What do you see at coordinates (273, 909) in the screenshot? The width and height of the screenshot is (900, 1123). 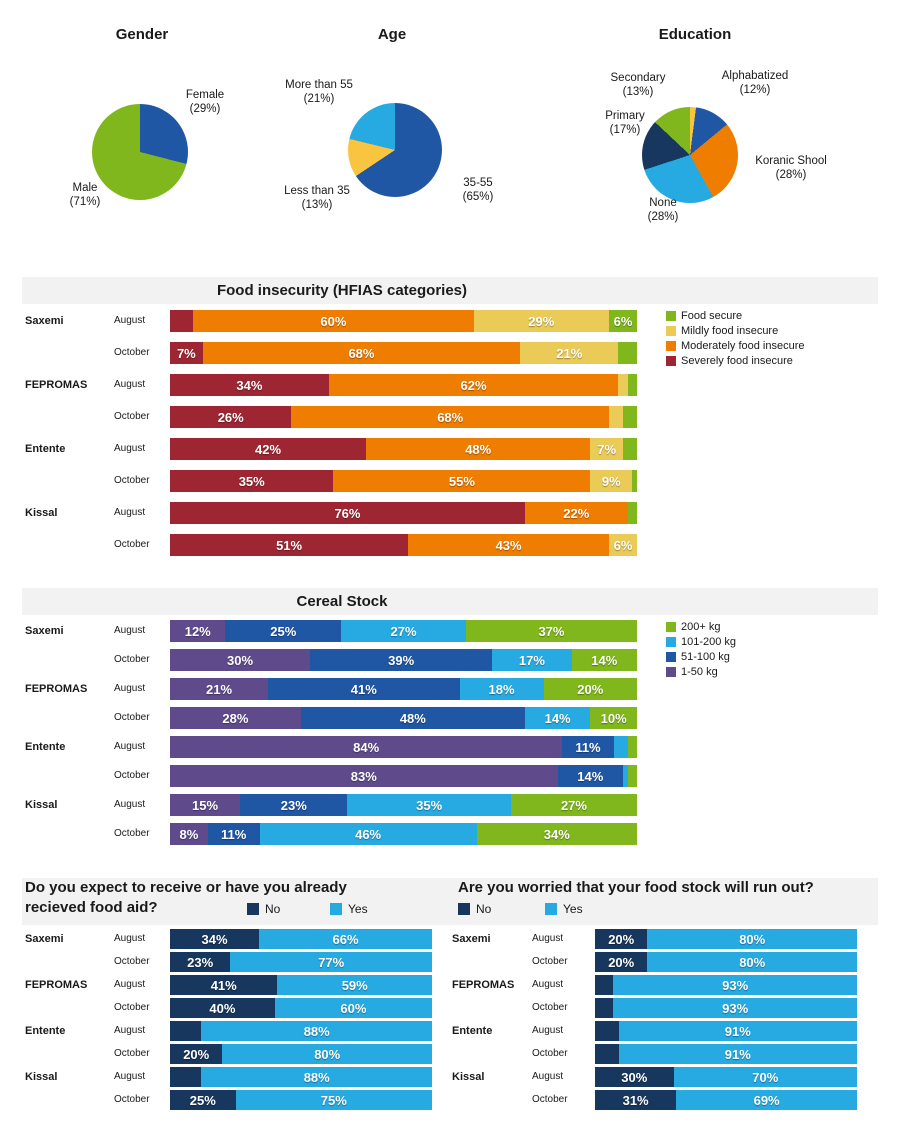 I see `legend-label: No` at bounding box center [273, 909].